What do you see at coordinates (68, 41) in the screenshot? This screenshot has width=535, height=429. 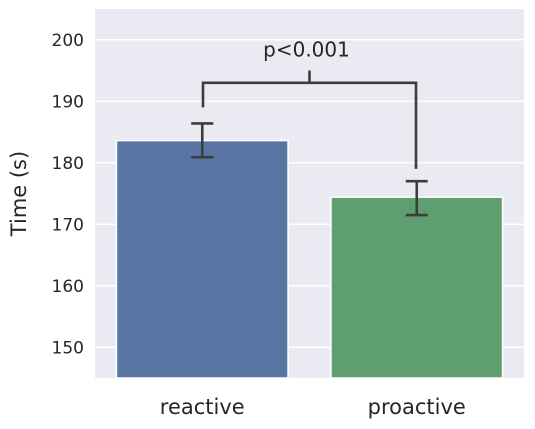 I see `y-tick-label-200: 200` at bounding box center [68, 41].